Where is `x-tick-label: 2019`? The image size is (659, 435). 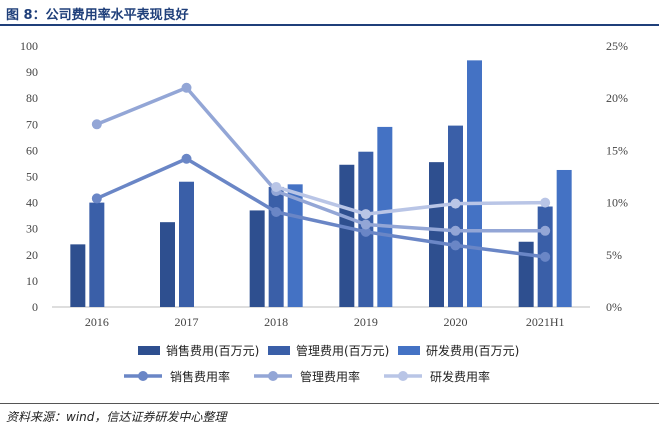 x-tick-label: 2019 is located at coordinates (366, 322).